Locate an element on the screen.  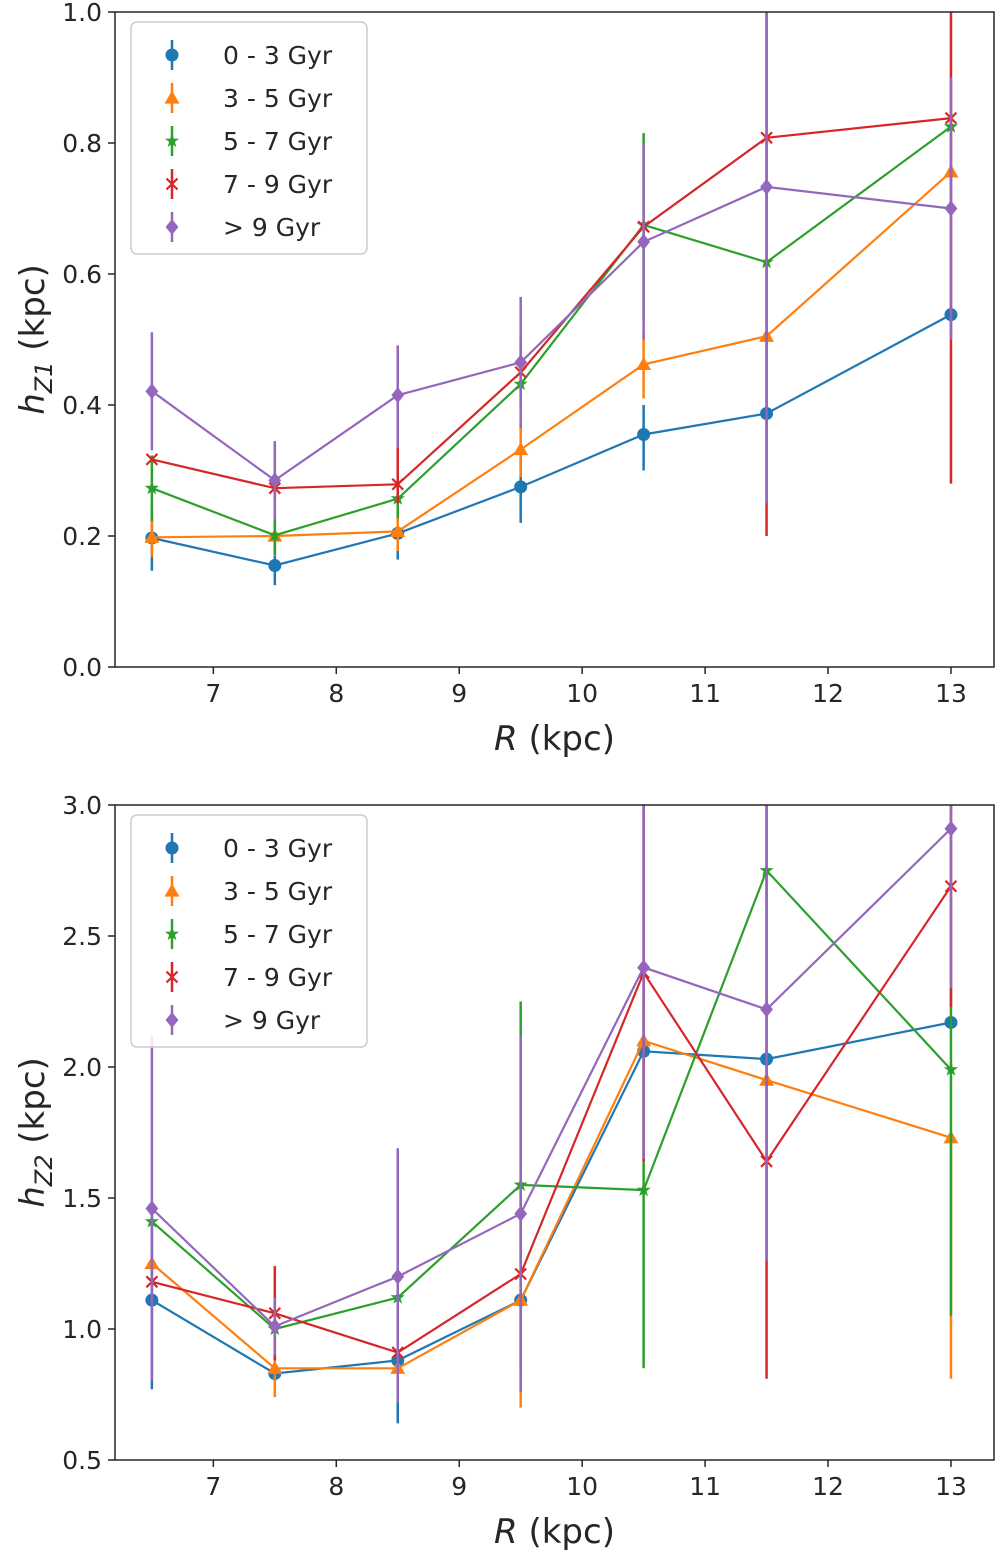
y-axis-label: hZ2 (kpc) is located at coordinates (35, 1132).